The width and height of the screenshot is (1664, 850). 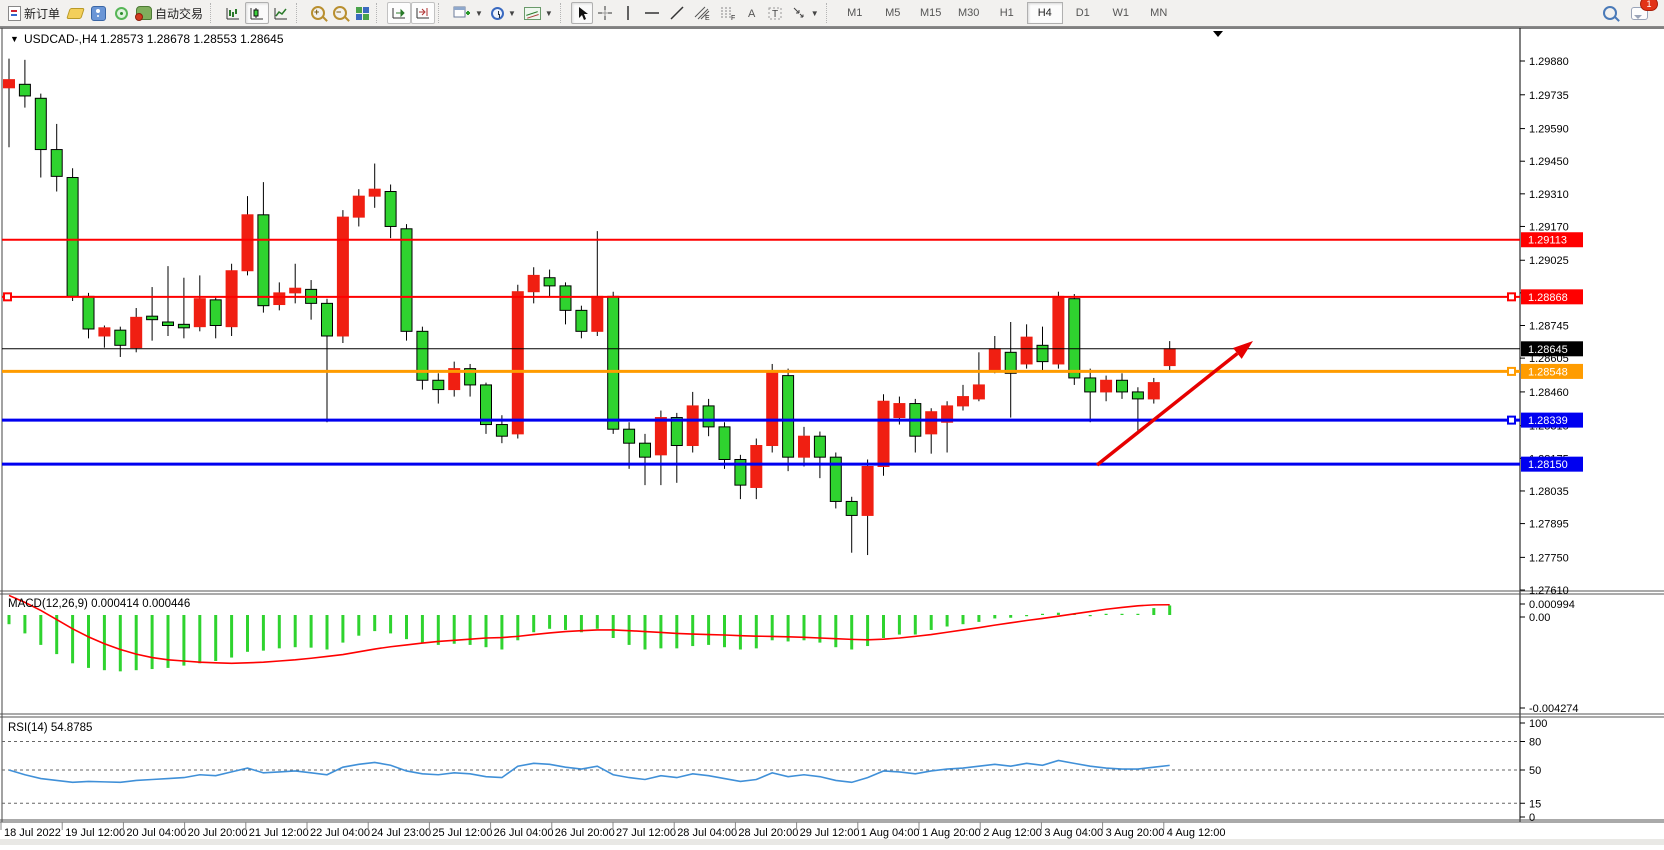 I want to click on timeframe-m5-button: M5, so click(x=893, y=13).